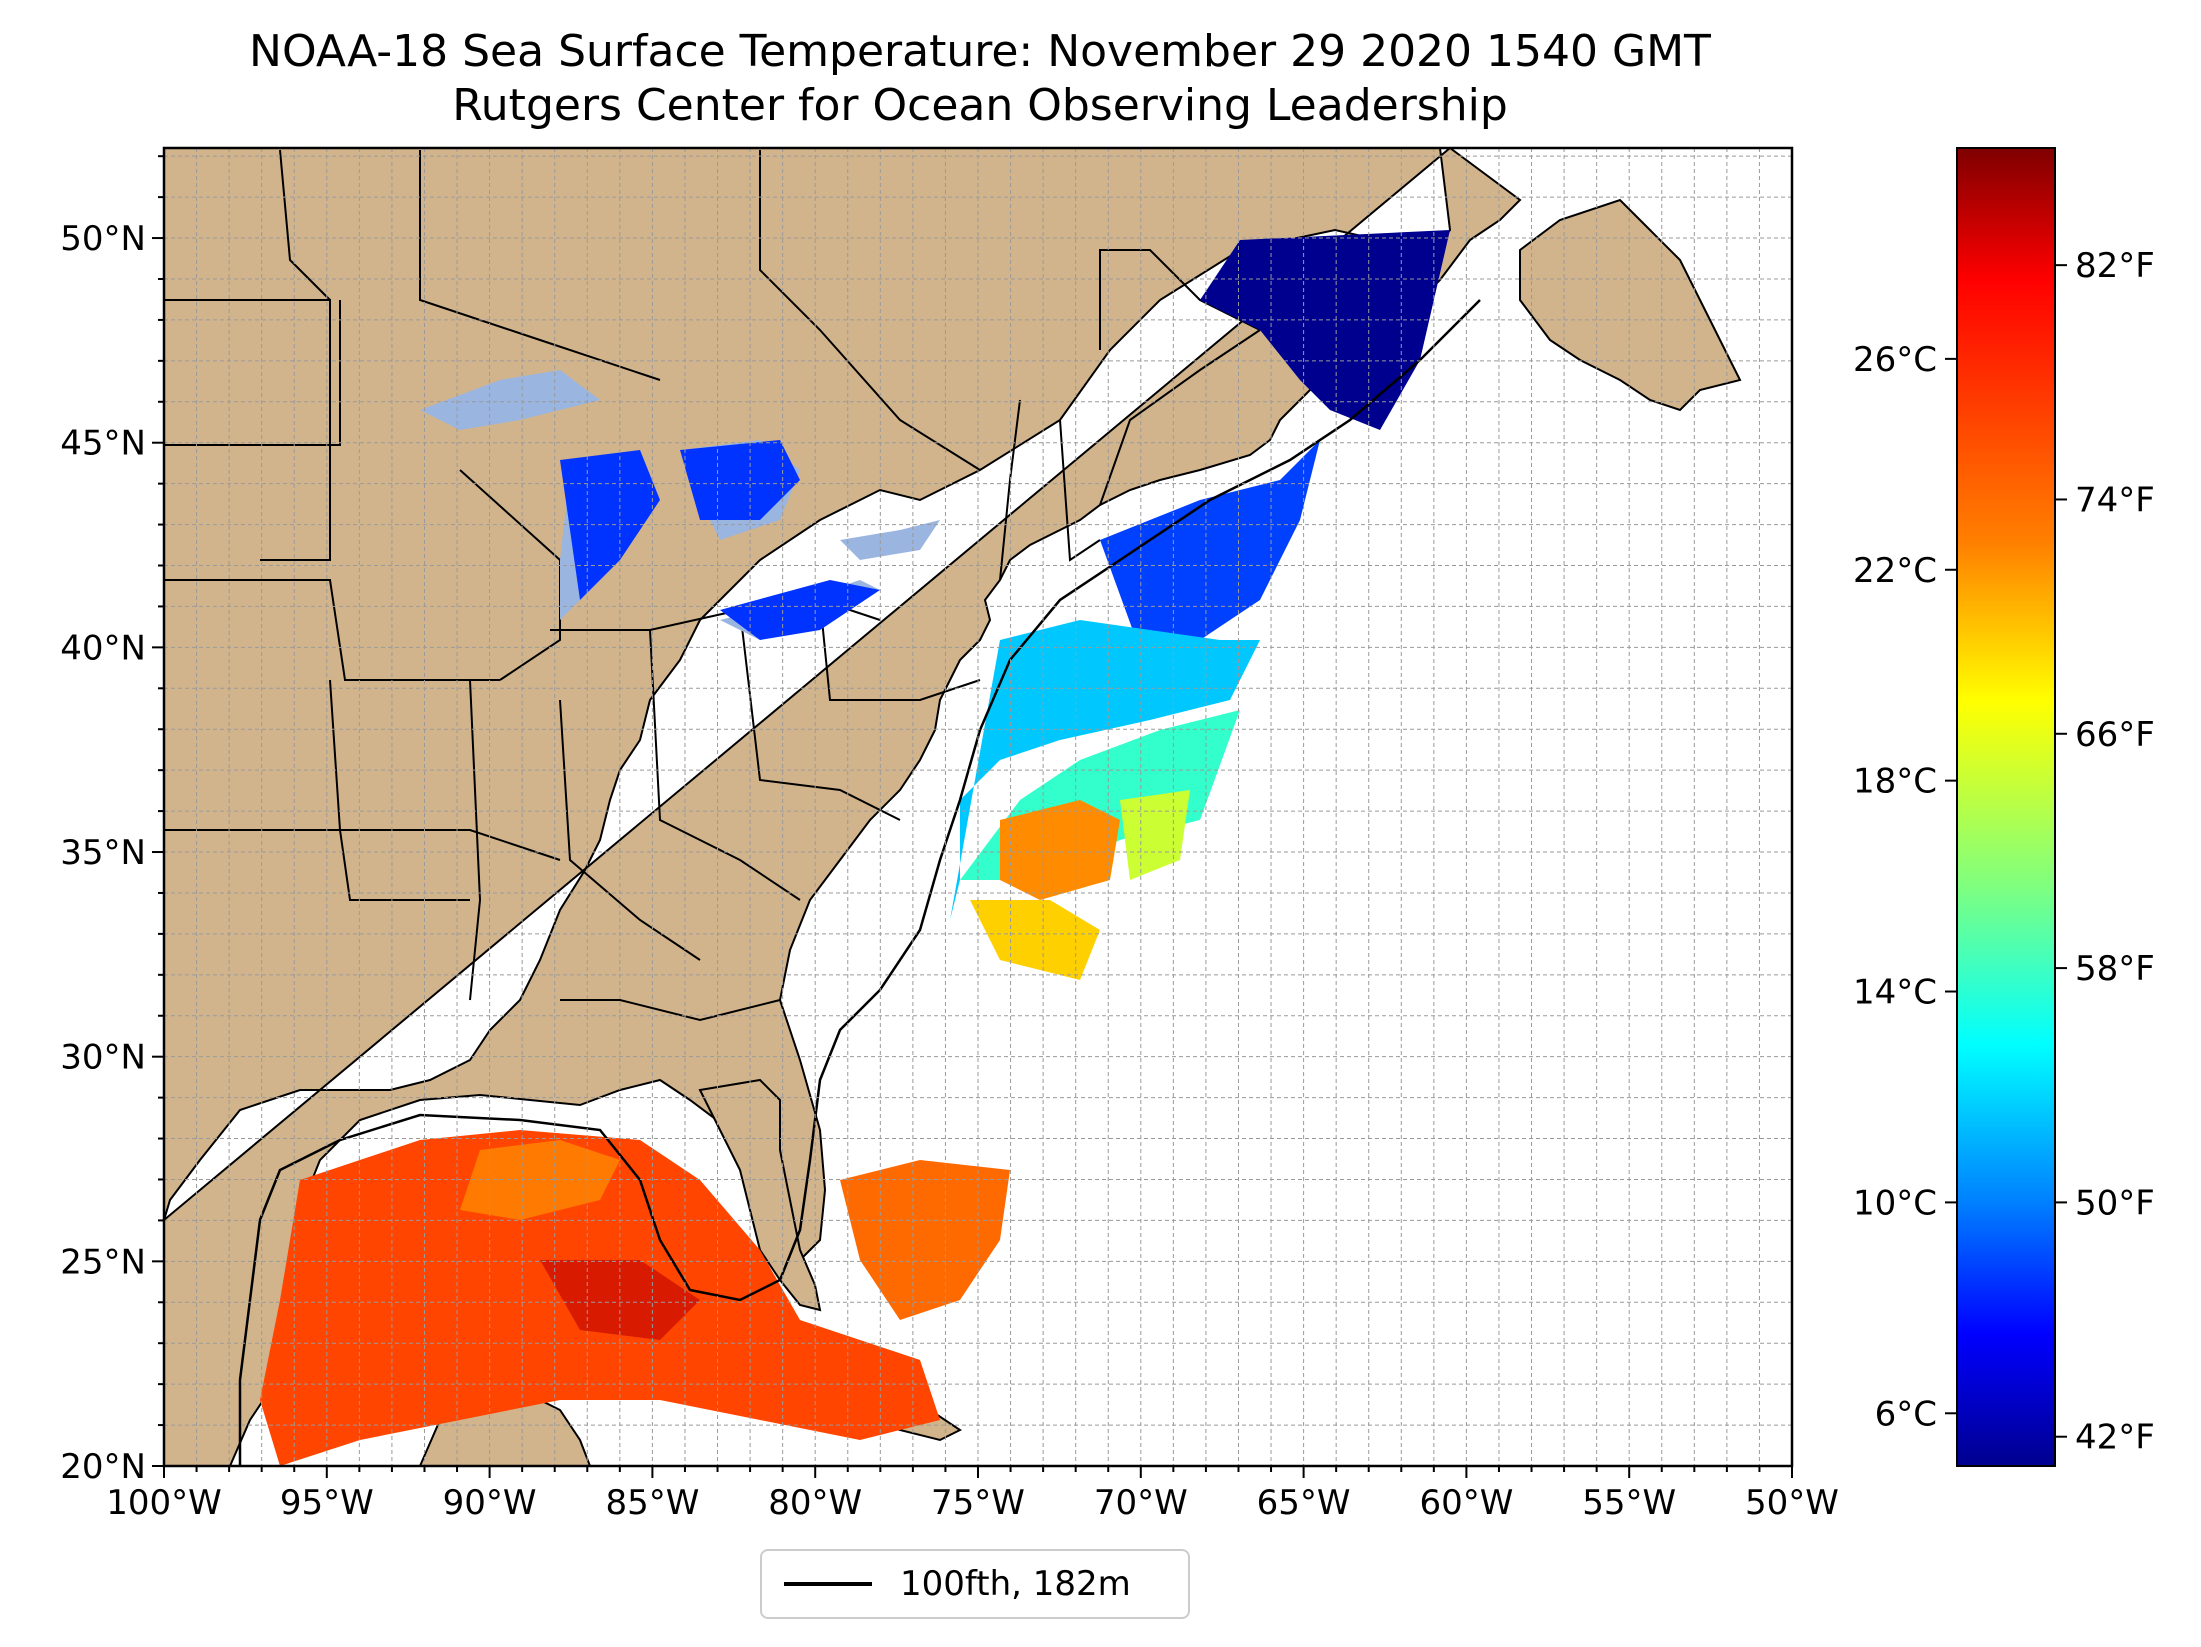 Image resolution: width=2201 pixels, height=1647 pixels. What do you see at coordinates (1895, 993) in the screenshot?
I see `celsius-tick-label: 14°C` at bounding box center [1895, 993].